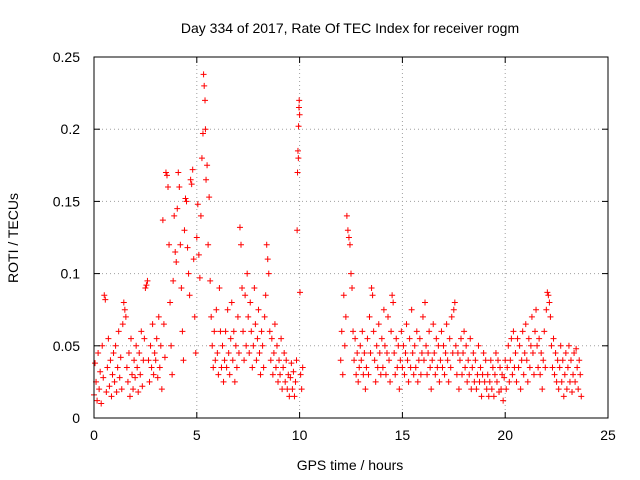 This screenshot has height=480, width=640. I want to click on y-axis-label: ROTI / TECUs, so click(13, 238).